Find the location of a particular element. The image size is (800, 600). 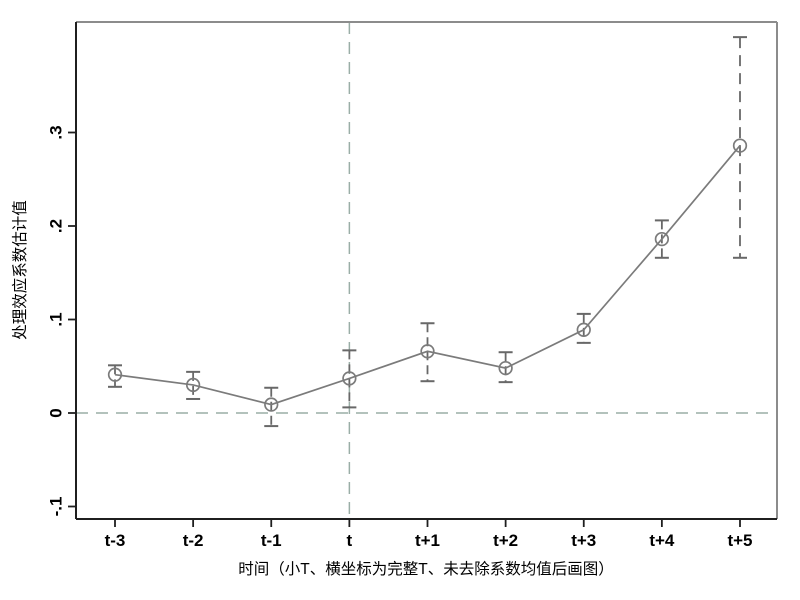

y-axis-title: 处理效应系数估计值 is located at coordinates (19, 270).